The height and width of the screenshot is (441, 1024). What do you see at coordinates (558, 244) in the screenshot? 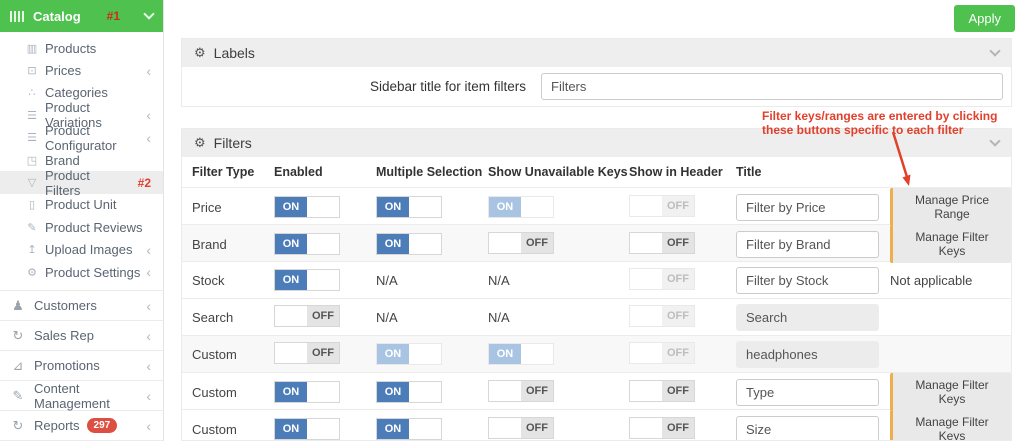
I see `show-unavailable-cell: OFF` at bounding box center [558, 244].